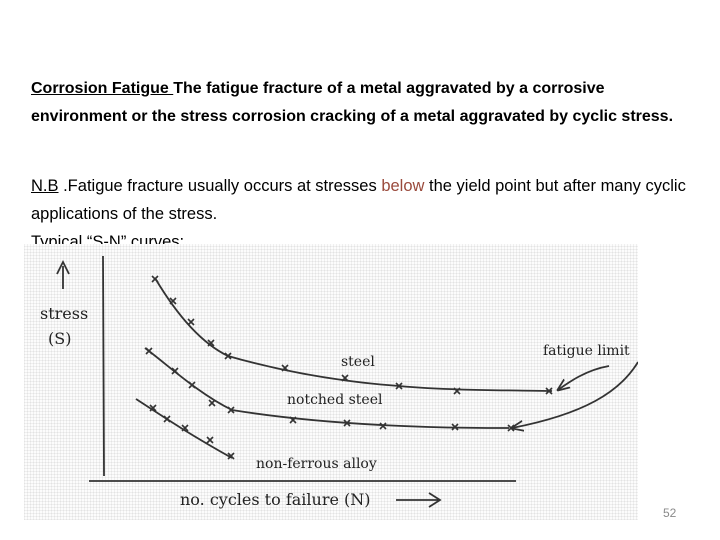 The image size is (720, 540). Describe the element at coordinates (192, 432) in the screenshot. I see `nonferrous-data-points` at that location.